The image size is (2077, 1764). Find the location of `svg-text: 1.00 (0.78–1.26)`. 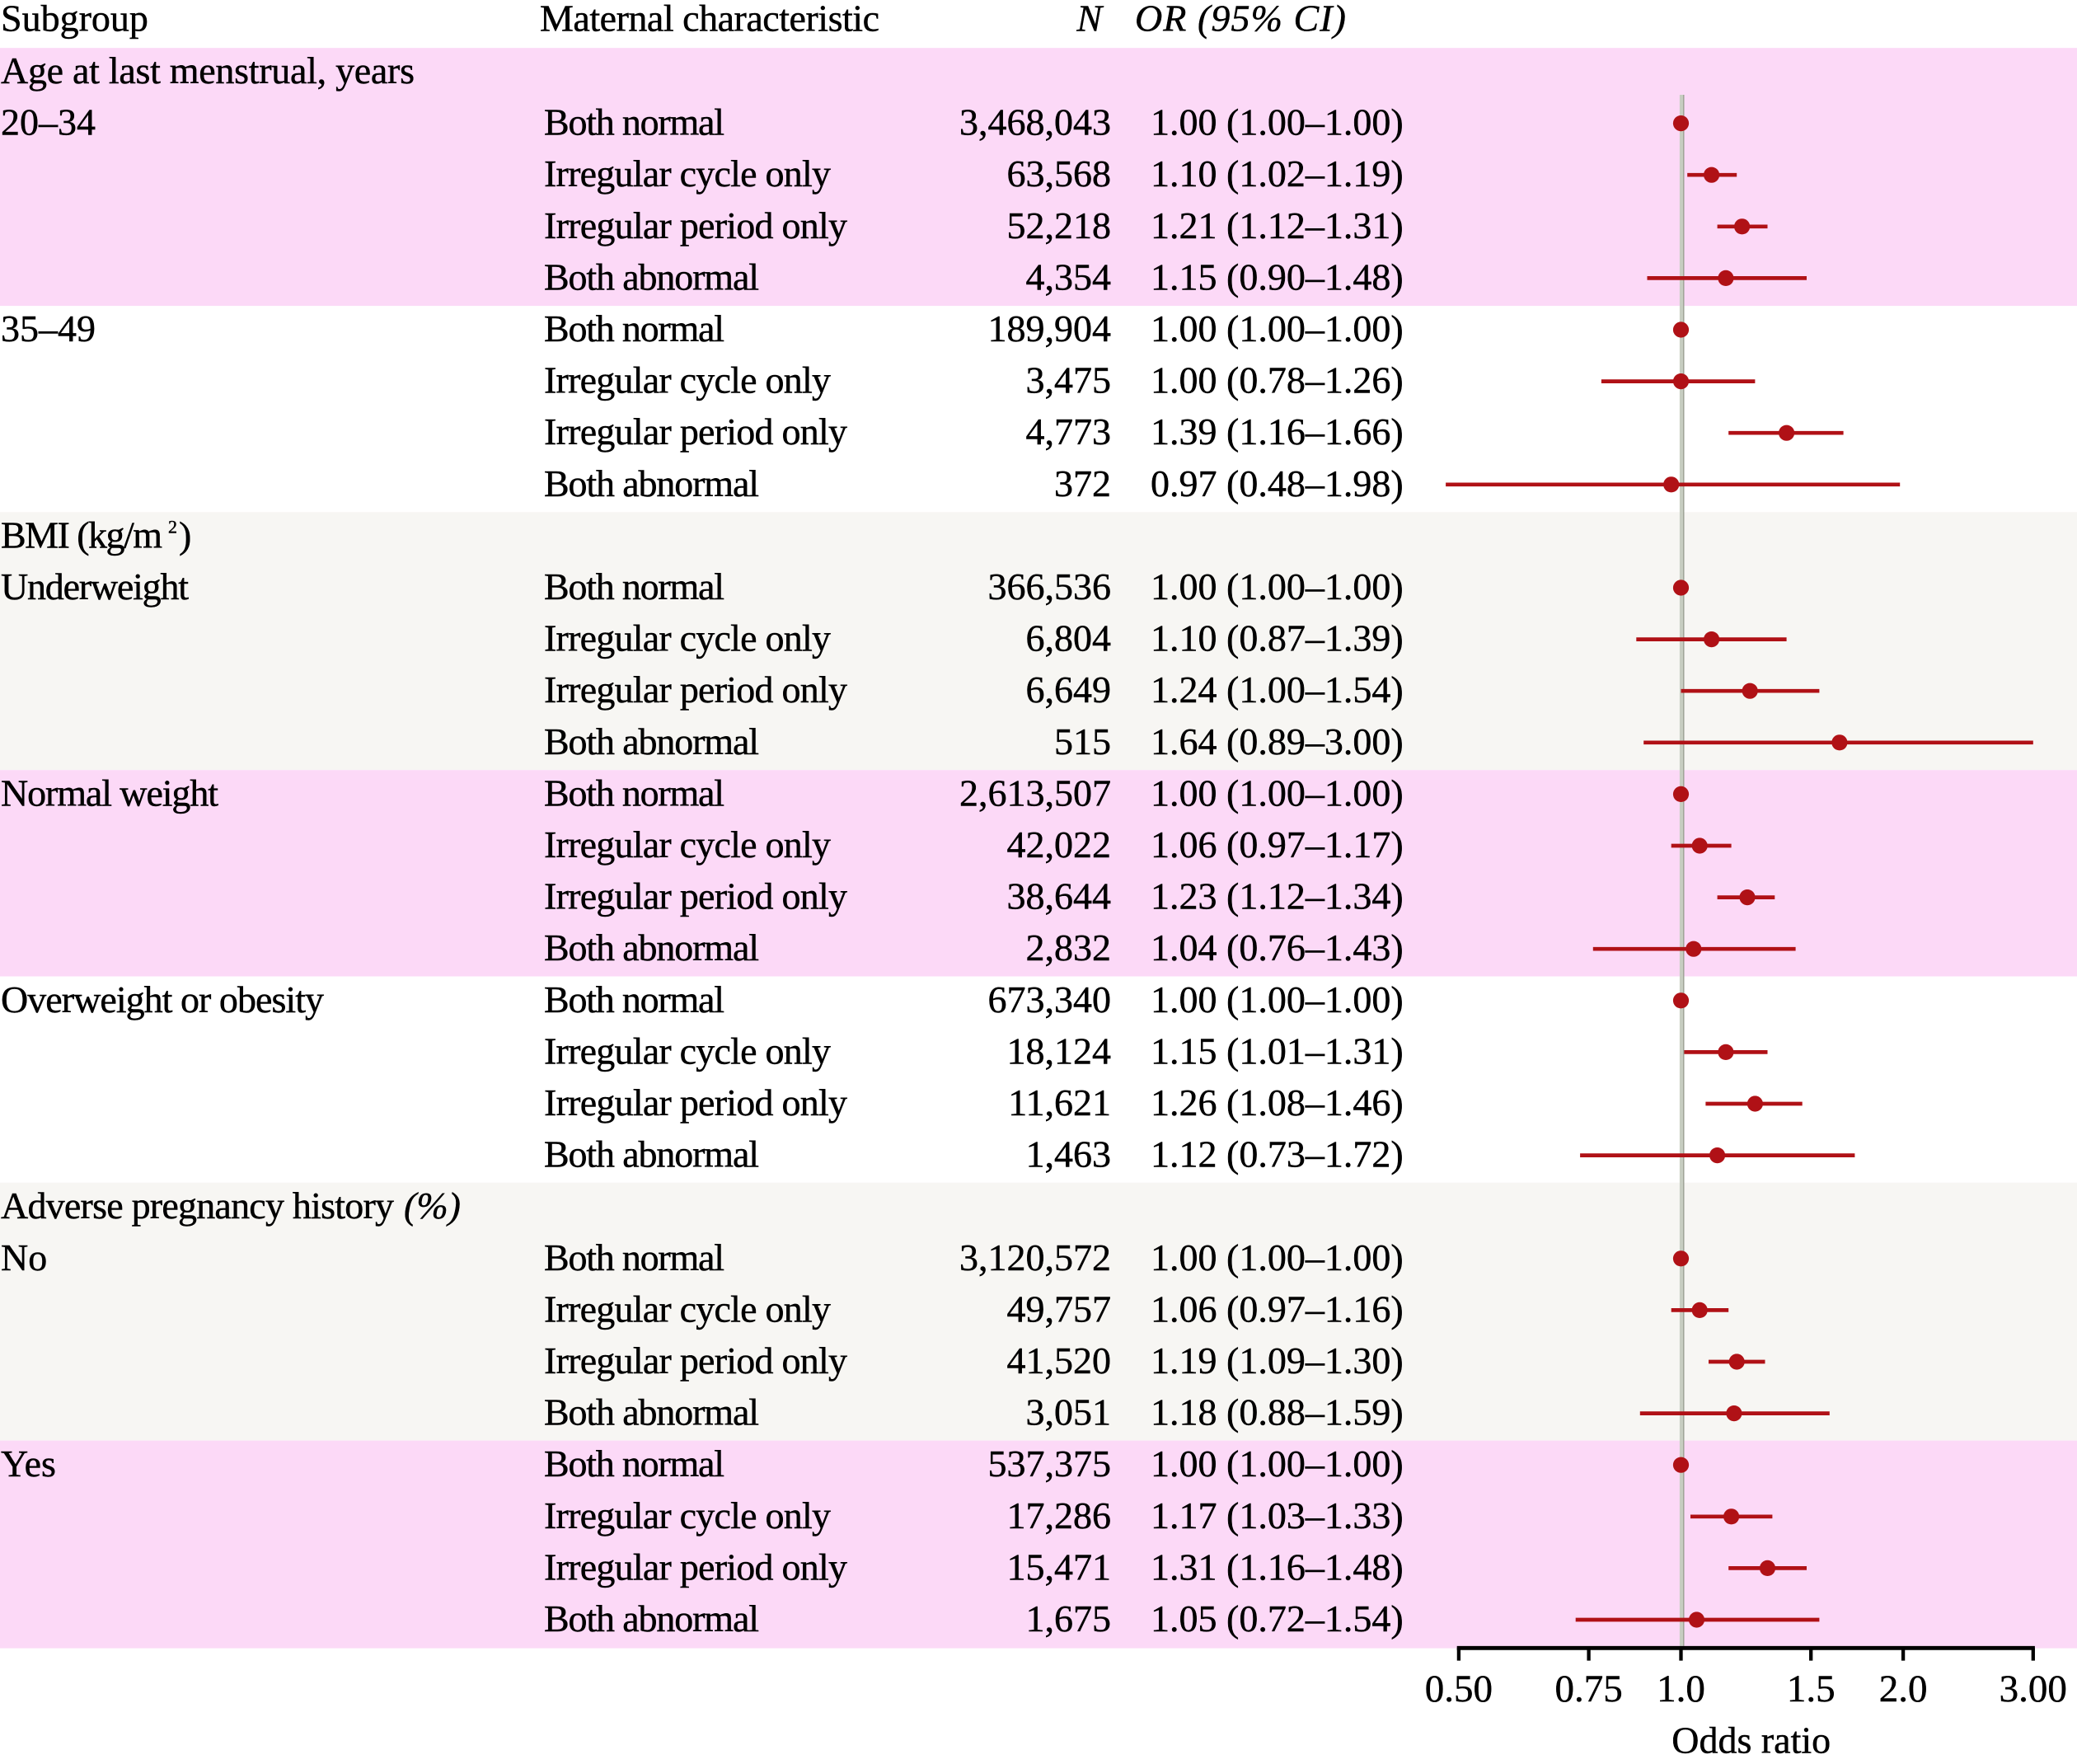

svg-text: 1.00 (0.78–1.26) is located at coordinates (1277, 380).